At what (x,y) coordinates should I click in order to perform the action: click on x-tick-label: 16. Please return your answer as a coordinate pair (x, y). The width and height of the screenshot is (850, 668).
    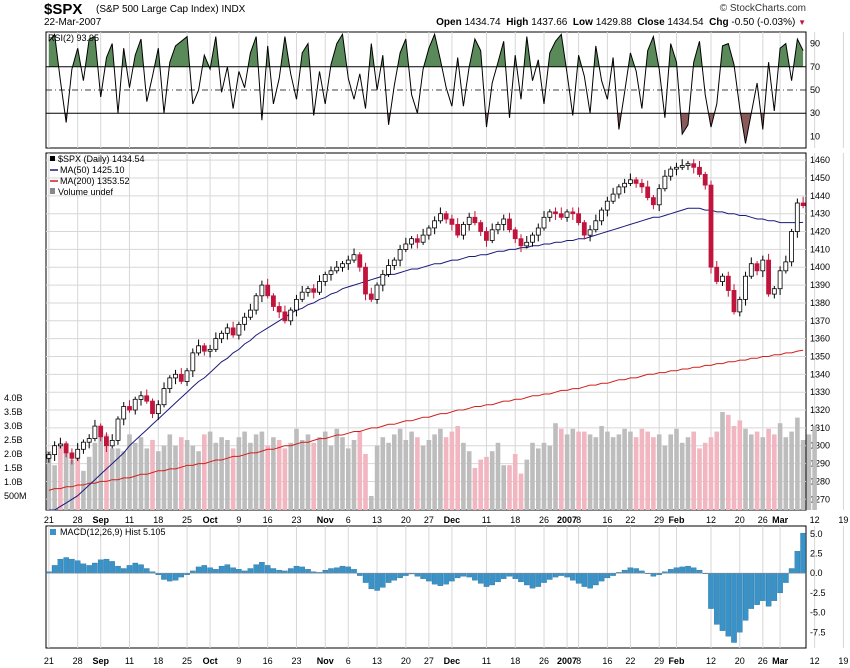
    Looking at the image, I should click on (268, 520).